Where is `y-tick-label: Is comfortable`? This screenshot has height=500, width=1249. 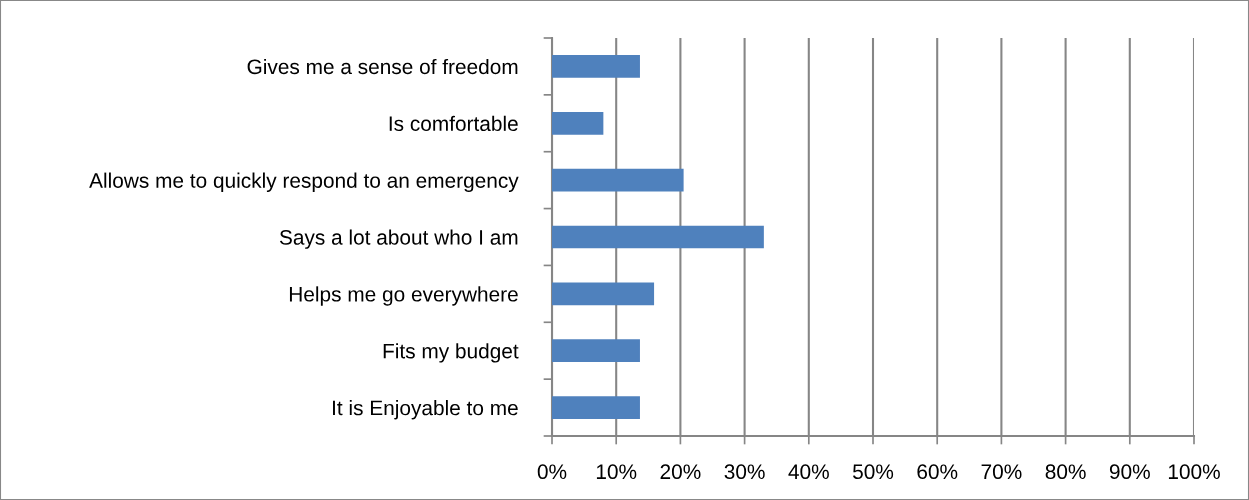 y-tick-label: Is comfortable is located at coordinates (453, 123).